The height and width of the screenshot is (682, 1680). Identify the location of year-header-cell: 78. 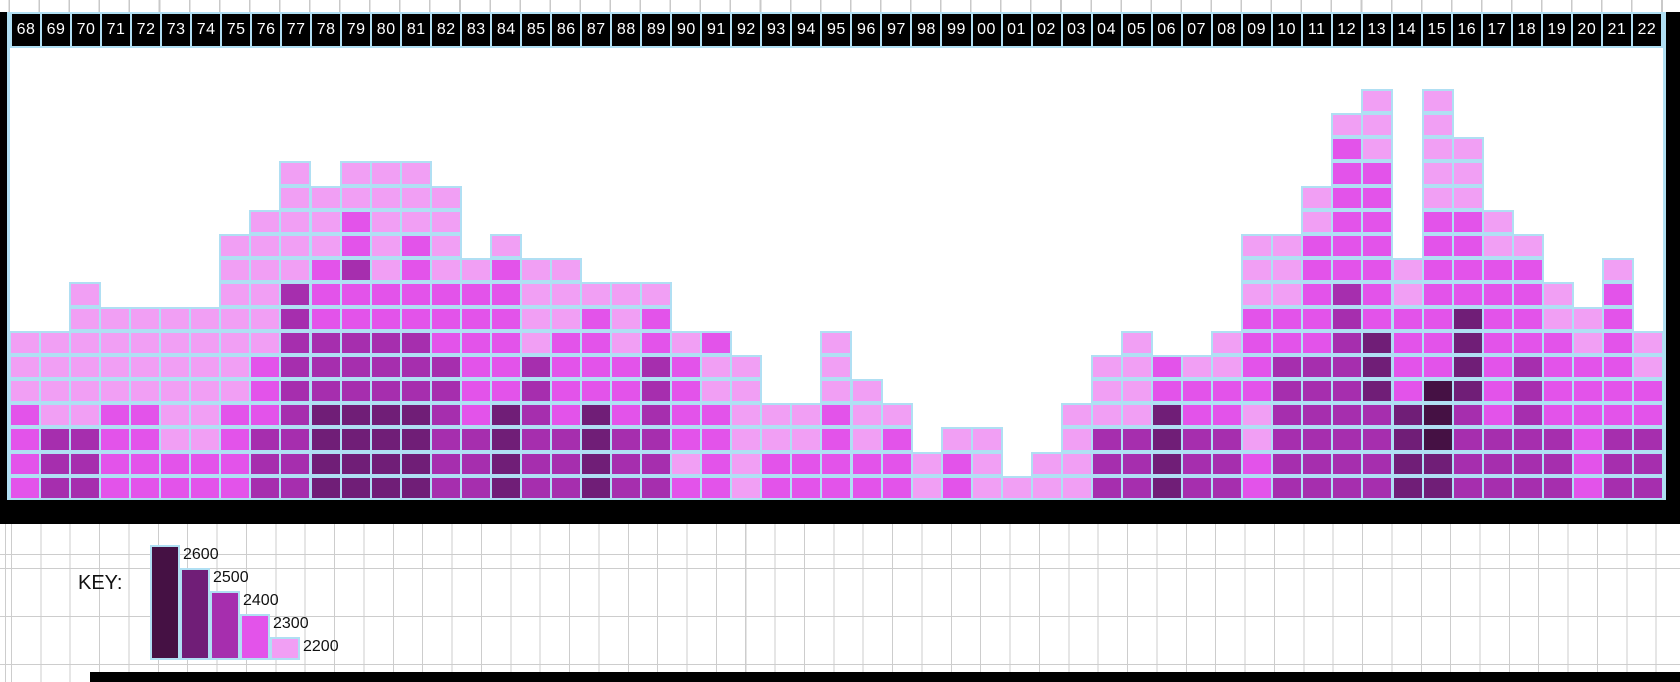
(326, 30).